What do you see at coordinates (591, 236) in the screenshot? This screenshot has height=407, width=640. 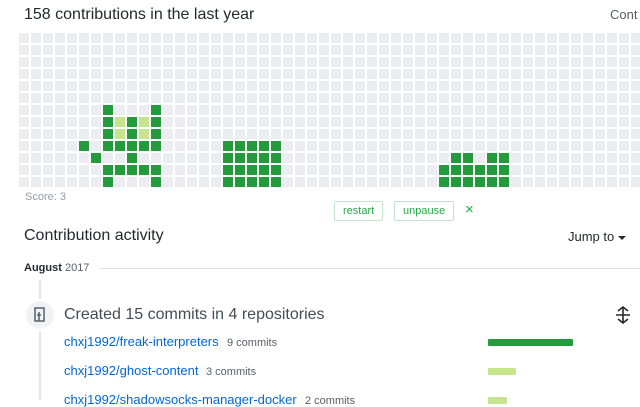 I see `jump-to-label: Jump to` at bounding box center [591, 236].